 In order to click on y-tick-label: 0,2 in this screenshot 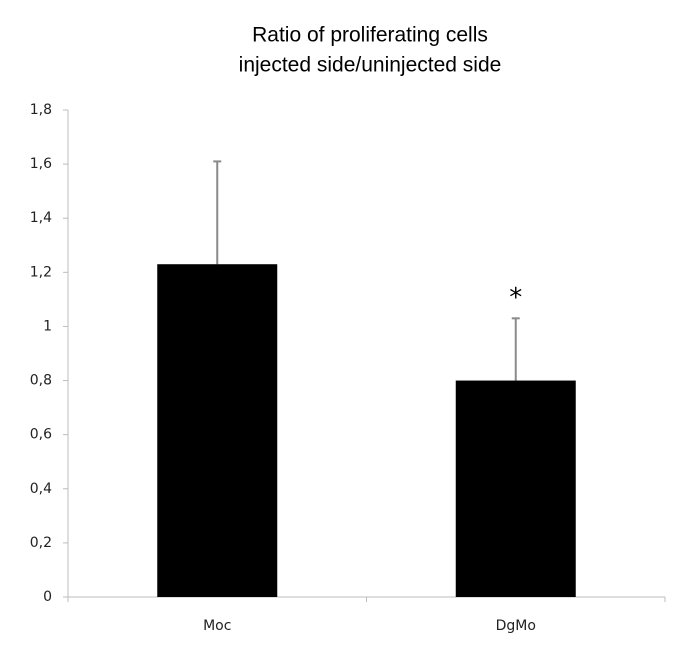, I will do `click(41, 543)`.